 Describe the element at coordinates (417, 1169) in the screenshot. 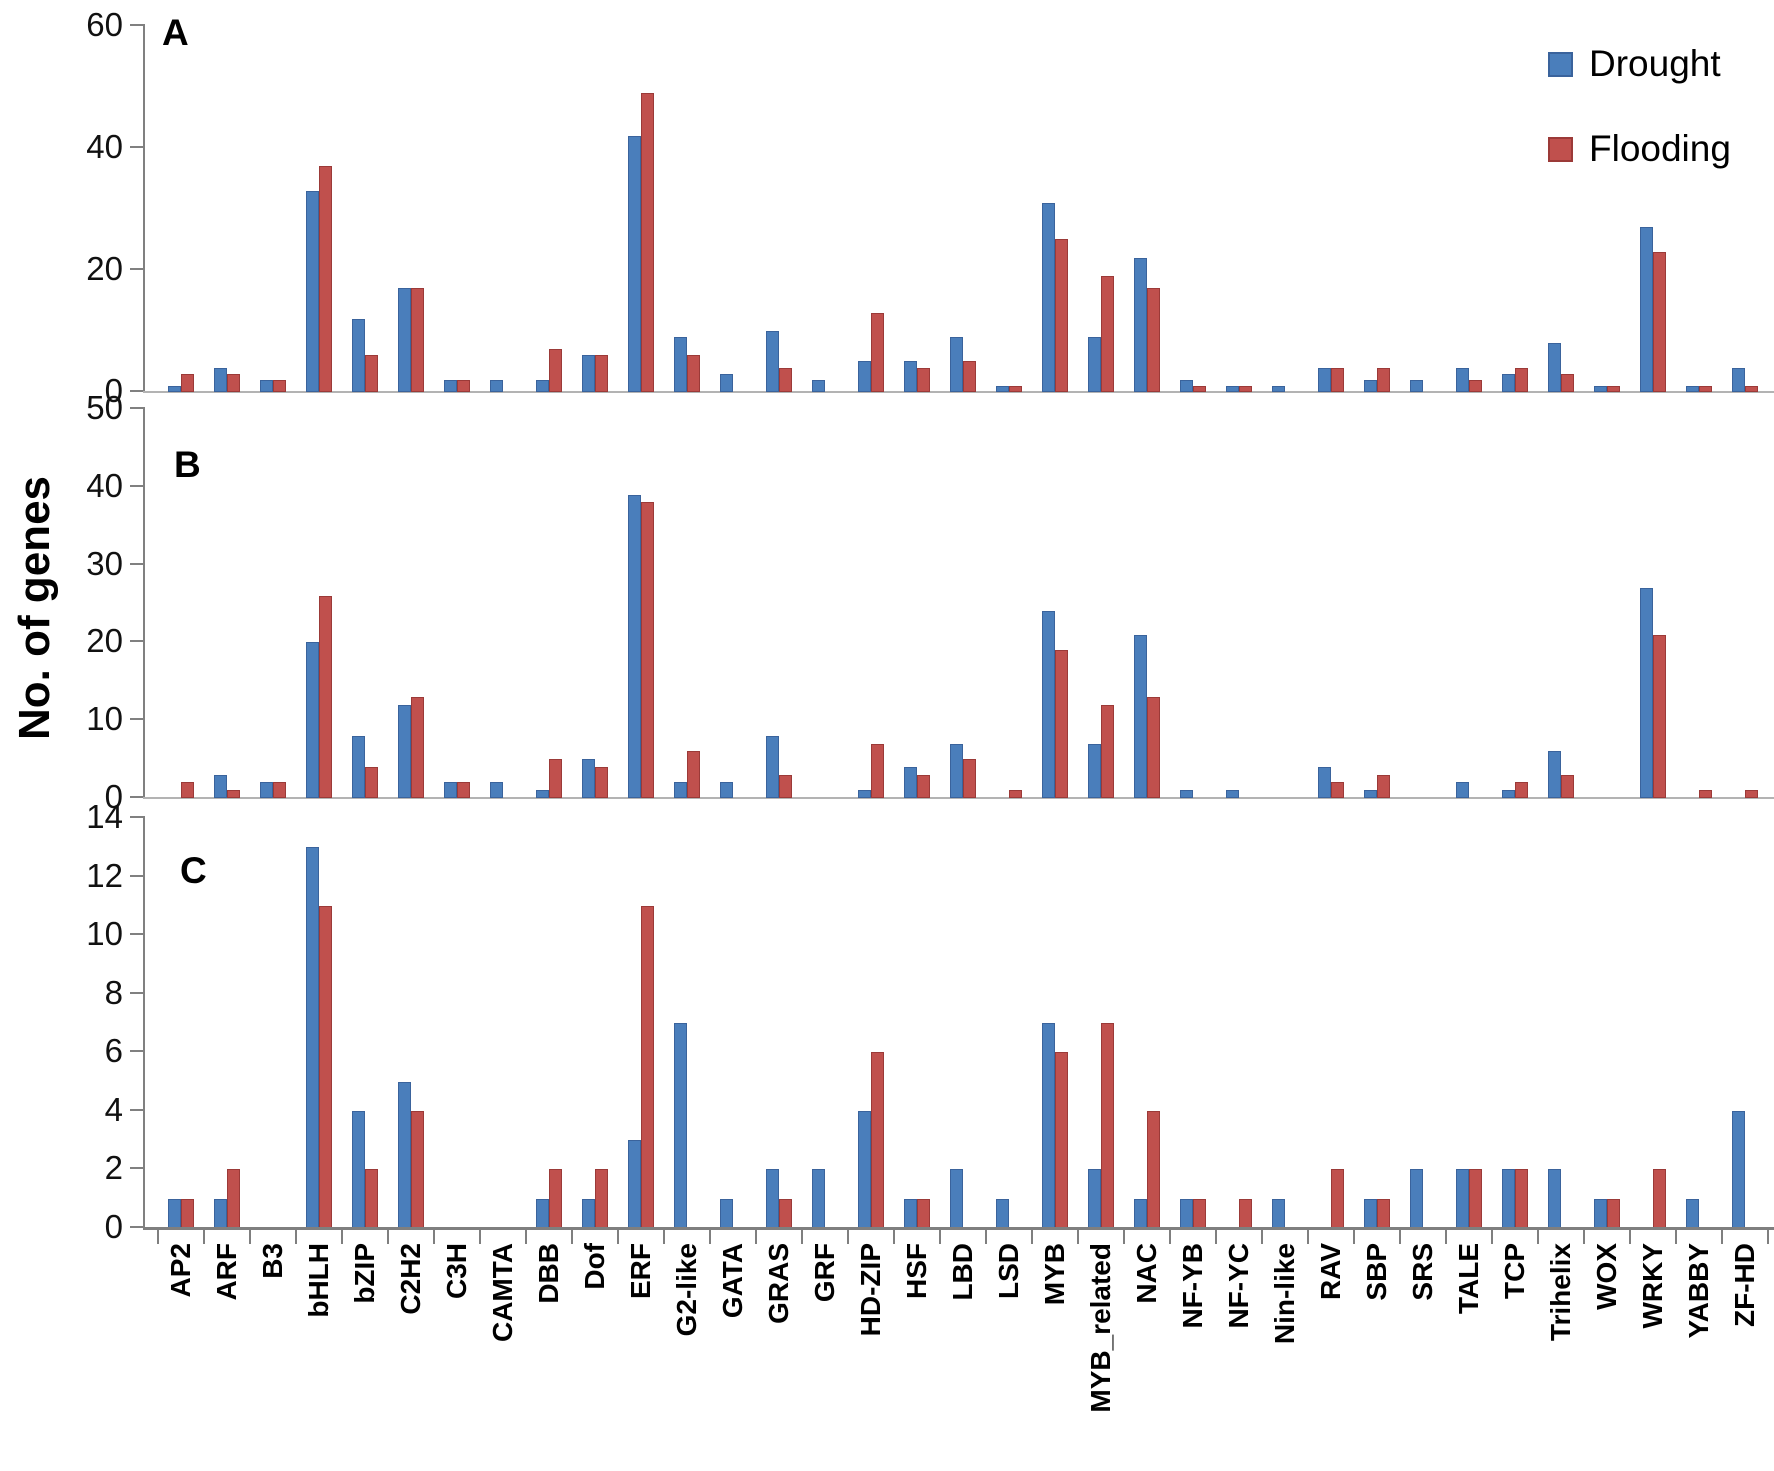

I see `bar-flooding-C2H2-panel-c` at that location.